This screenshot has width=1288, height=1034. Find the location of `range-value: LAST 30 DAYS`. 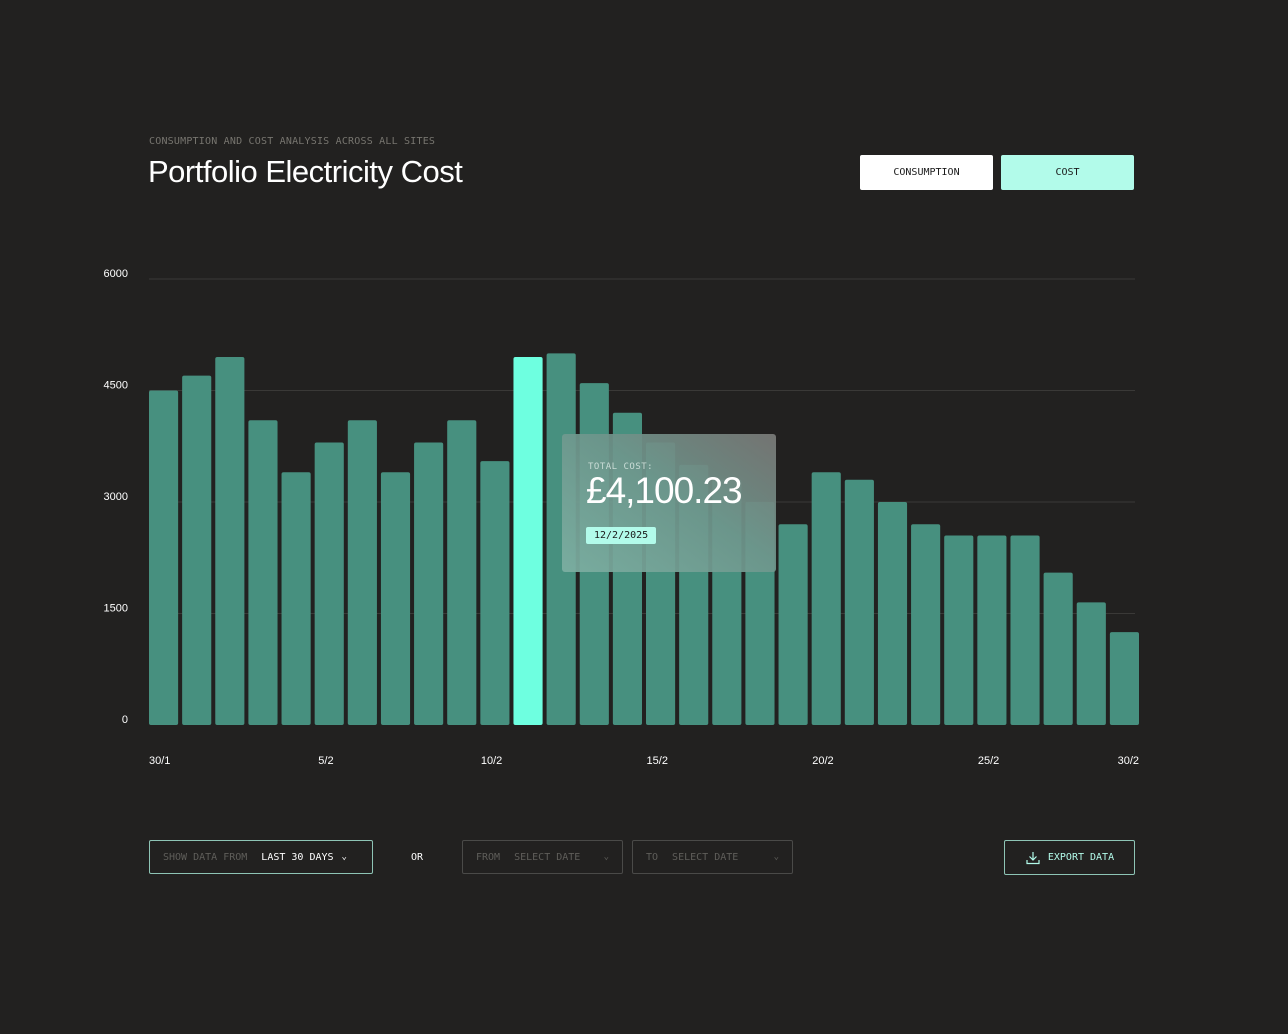

range-value: LAST 30 DAYS is located at coordinates (297, 857).